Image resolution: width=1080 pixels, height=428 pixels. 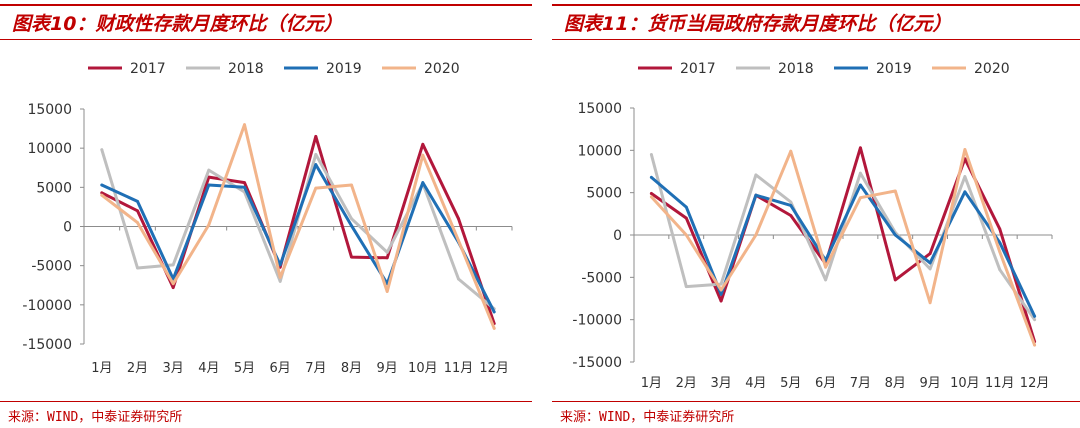 What do you see at coordinates (298, 238) in the screenshot?
I see `series-line-2019` at bounding box center [298, 238].